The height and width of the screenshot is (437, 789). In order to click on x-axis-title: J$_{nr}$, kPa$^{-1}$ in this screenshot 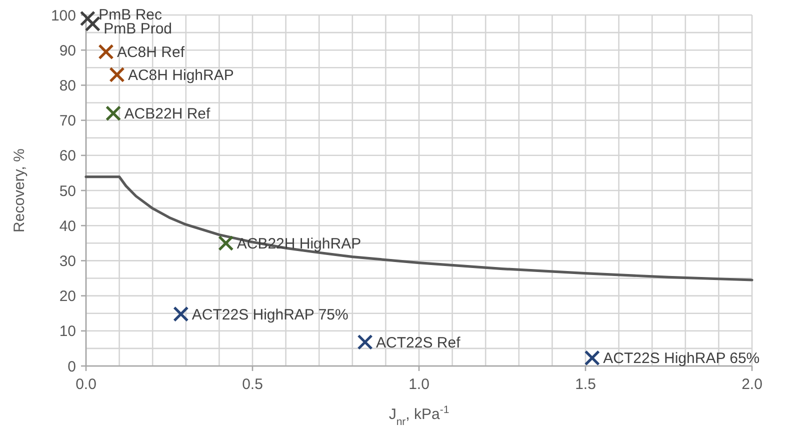, I will do `click(419, 416)`.